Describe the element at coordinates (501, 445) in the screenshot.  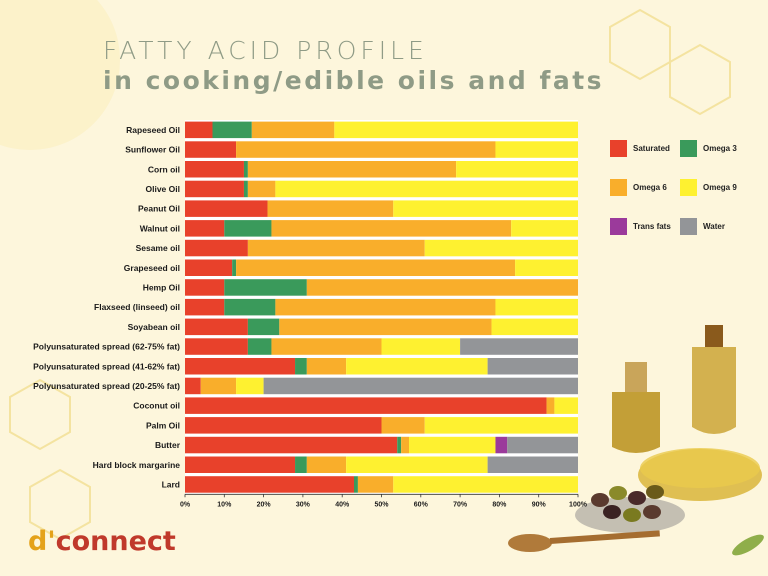
I see `bar-segment-trans-fats` at that location.